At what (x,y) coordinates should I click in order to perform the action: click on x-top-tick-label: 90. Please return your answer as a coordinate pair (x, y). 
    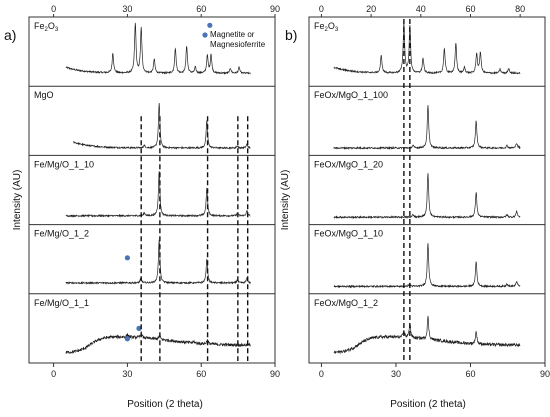
    Looking at the image, I should click on (275, 9).